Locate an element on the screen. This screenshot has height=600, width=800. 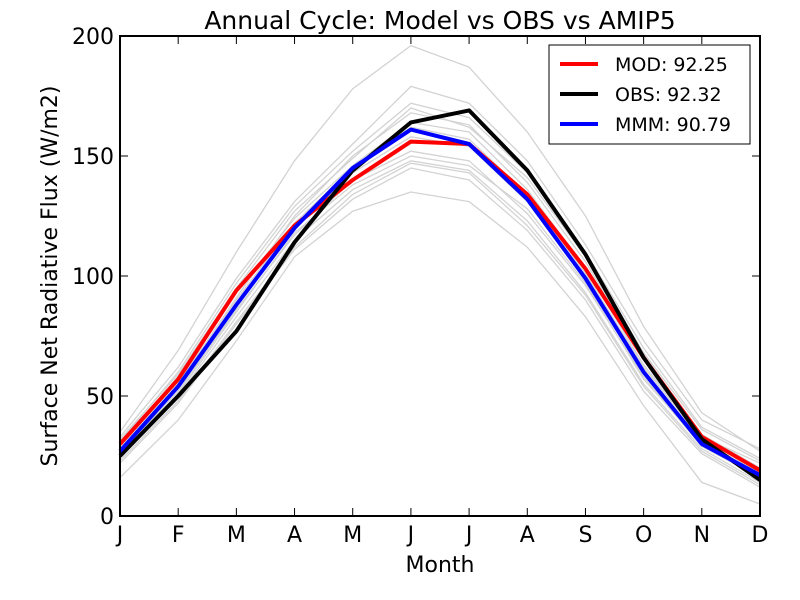
chart-title: Annual Cycle: Model vs OBS vs AMIP5 is located at coordinates (439, 20).